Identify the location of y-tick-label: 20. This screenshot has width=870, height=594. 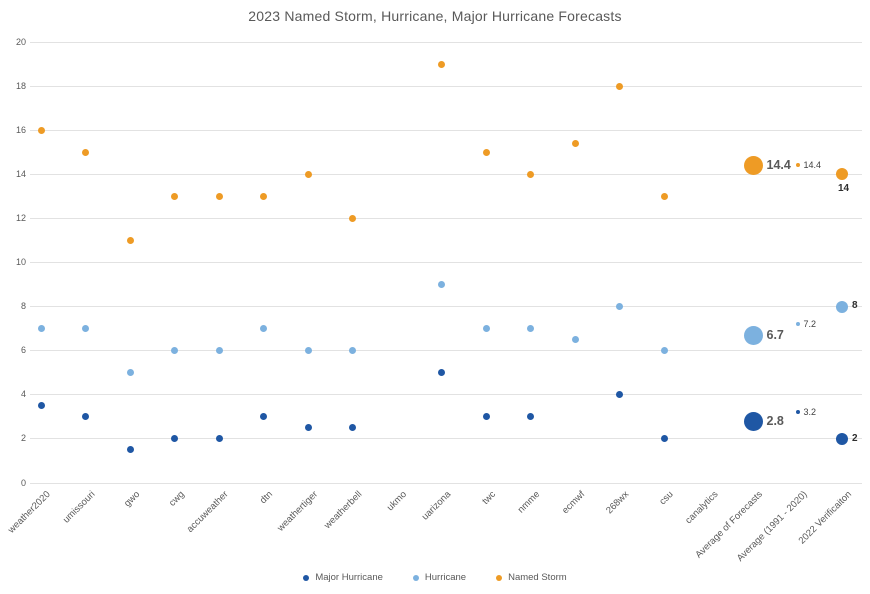
(20, 41).